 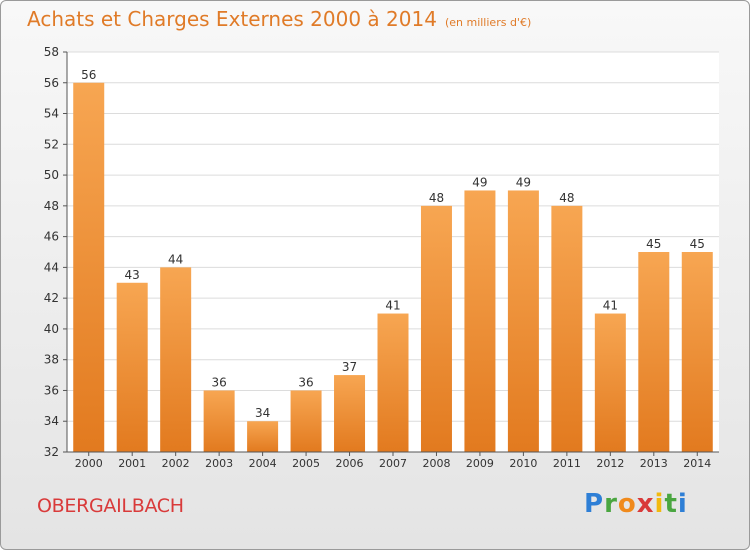 I want to click on y-tick-label: 58, so click(x=51, y=52).